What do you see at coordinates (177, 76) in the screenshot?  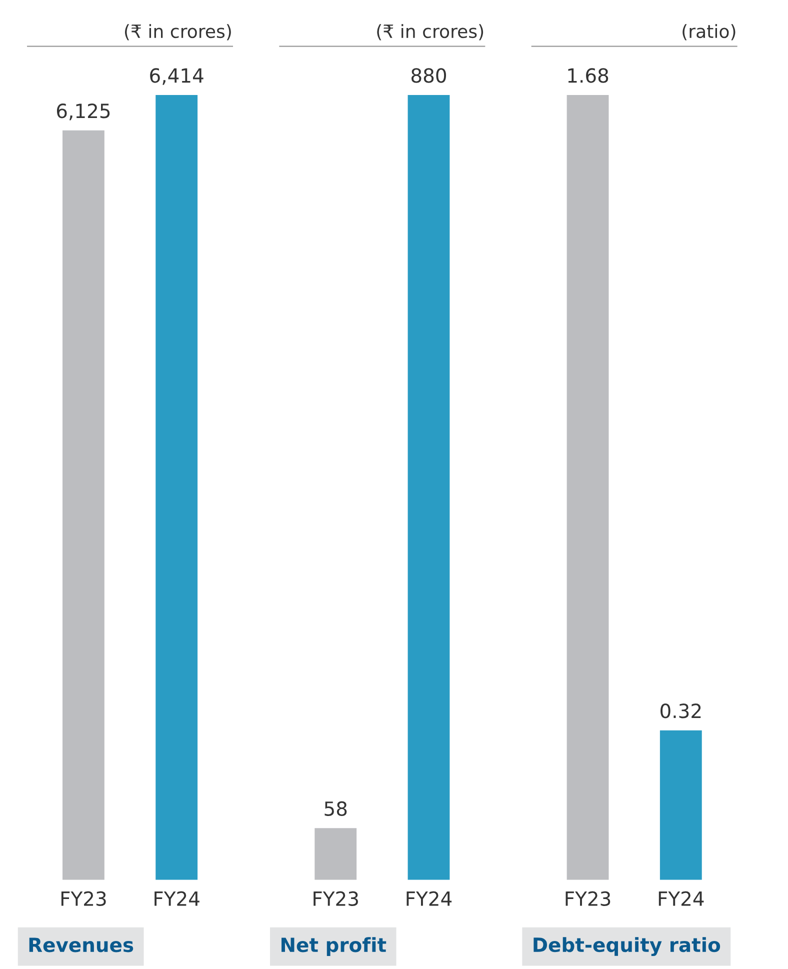 I see `data-label: 6,414` at bounding box center [177, 76].